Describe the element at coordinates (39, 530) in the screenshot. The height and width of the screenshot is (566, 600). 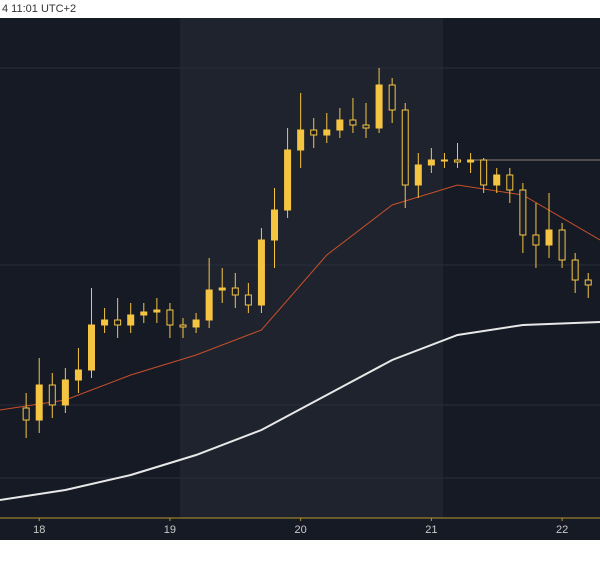
I see `x-tick-label: 18` at that location.